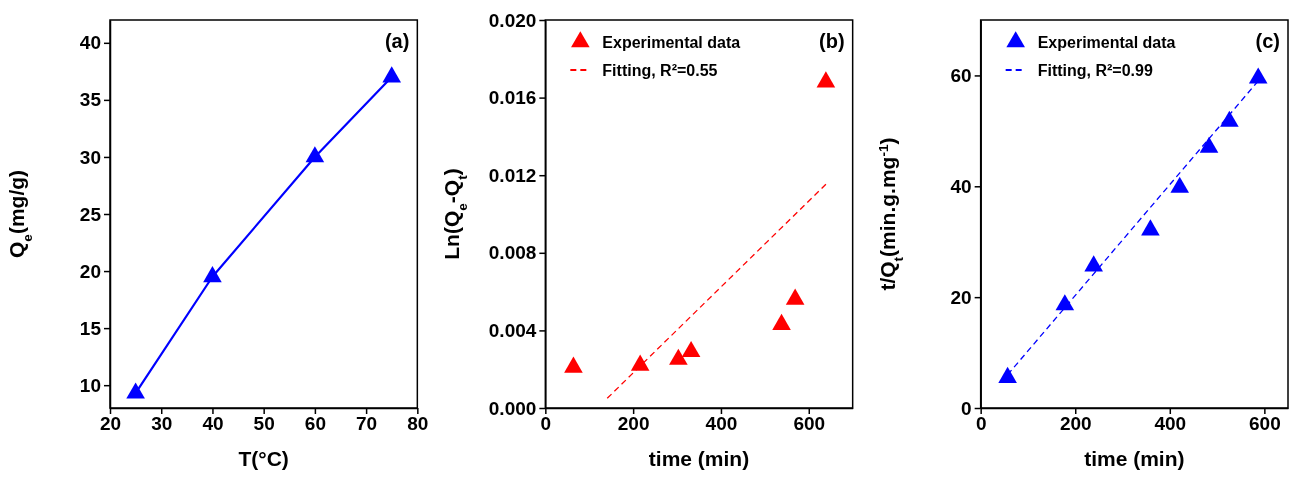 The width and height of the screenshot is (1306, 478). I want to click on y-tick-label: 0.000, so click(512, 408).